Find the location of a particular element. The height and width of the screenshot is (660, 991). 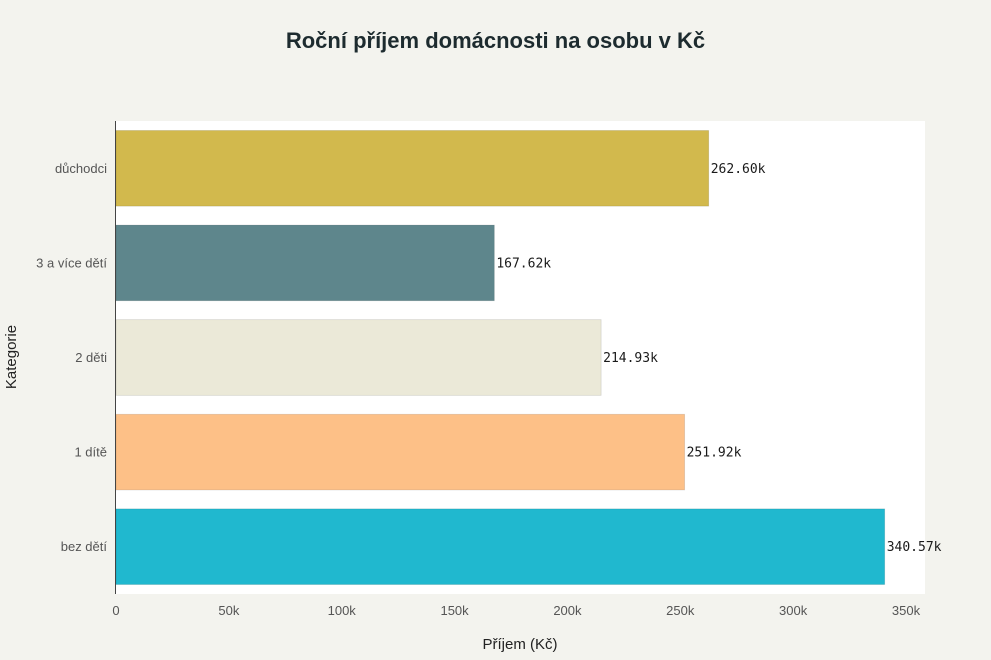

y-tick-label: 3 a více dětí is located at coordinates (71, 262).